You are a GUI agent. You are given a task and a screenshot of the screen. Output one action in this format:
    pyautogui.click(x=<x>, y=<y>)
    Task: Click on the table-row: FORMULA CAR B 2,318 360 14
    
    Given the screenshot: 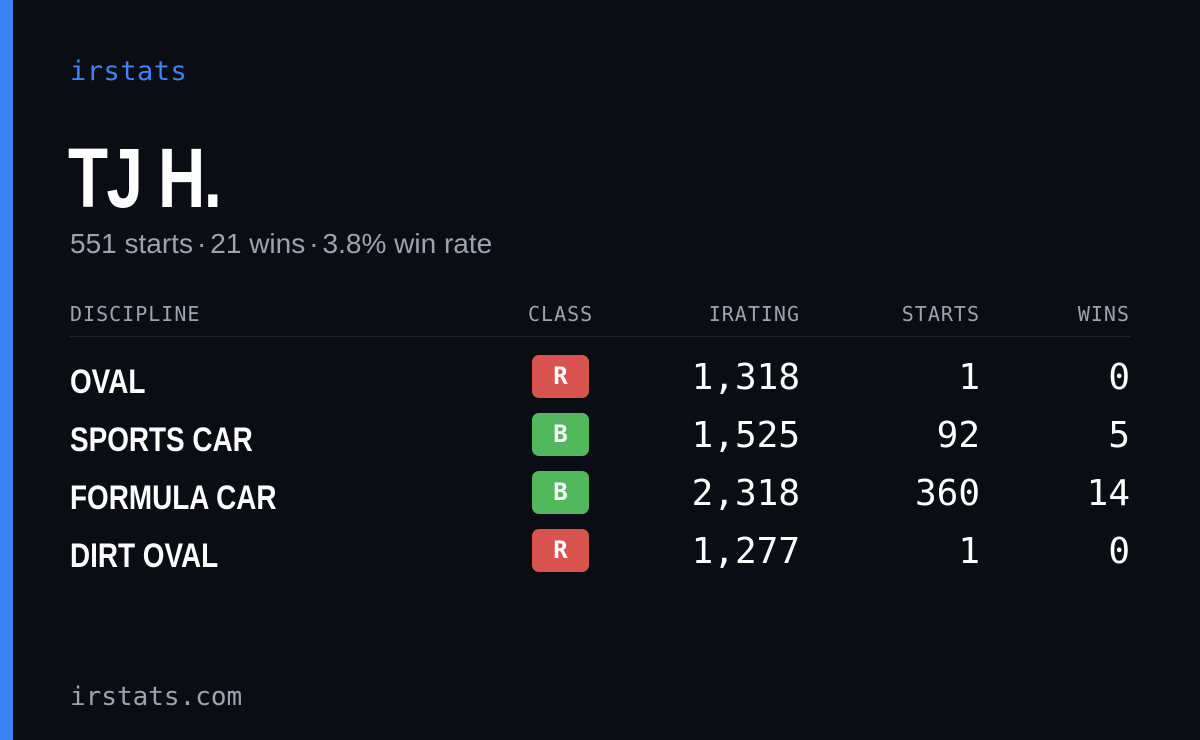 What is the action you would take?
    pyautogui.click(x=600, y=498)
    